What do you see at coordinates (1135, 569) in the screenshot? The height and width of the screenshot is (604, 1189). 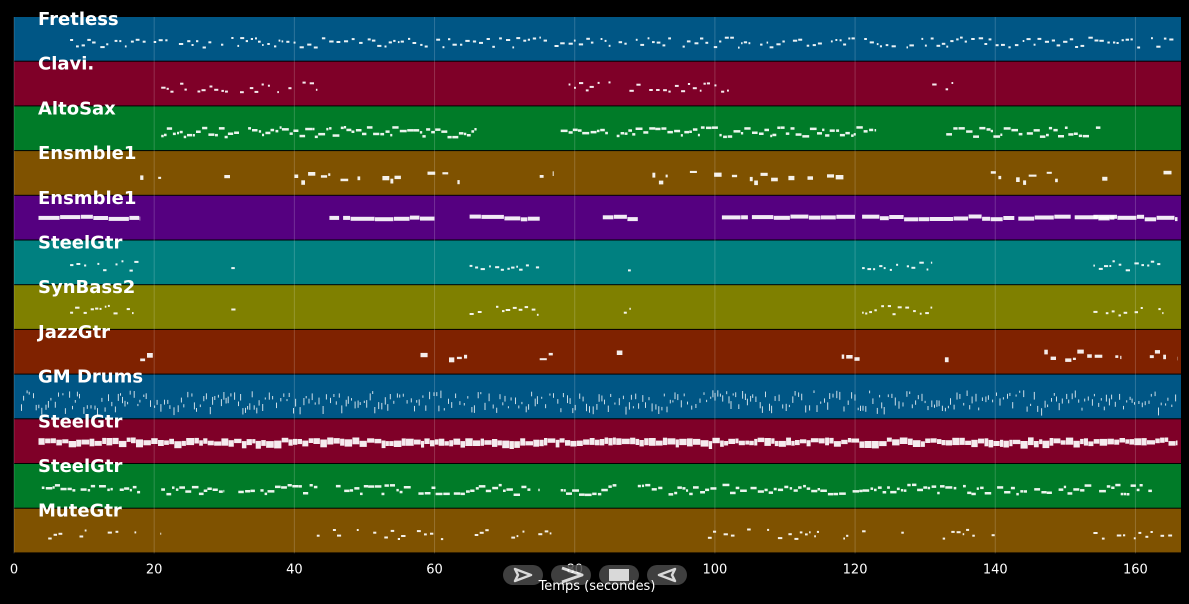 I see `x-tick-label: 160` at bounding box center [1135, 569].